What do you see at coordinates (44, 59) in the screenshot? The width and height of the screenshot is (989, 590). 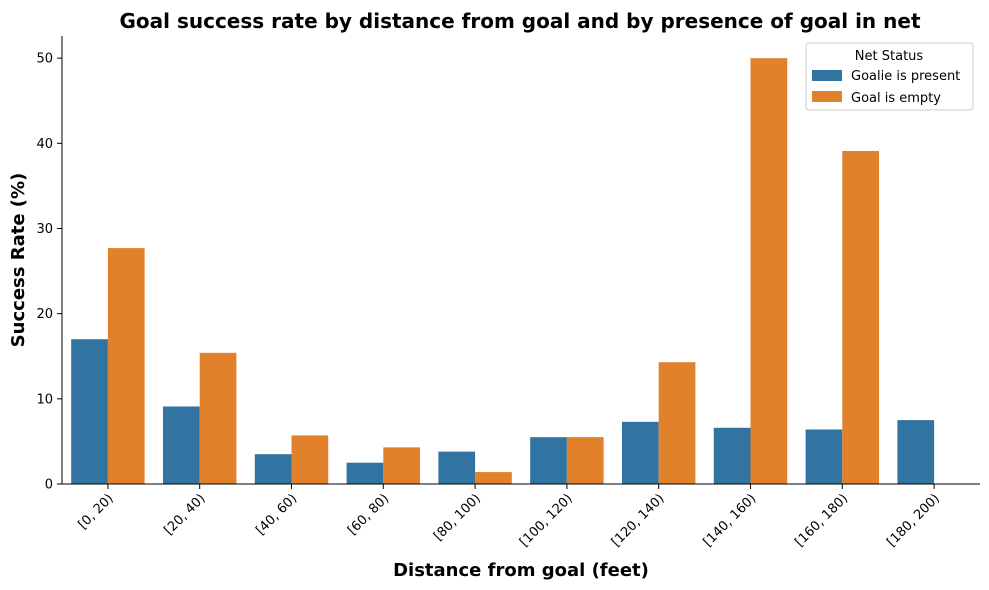 I see `y-tick-label: 50` at bounding box center [44, 59].